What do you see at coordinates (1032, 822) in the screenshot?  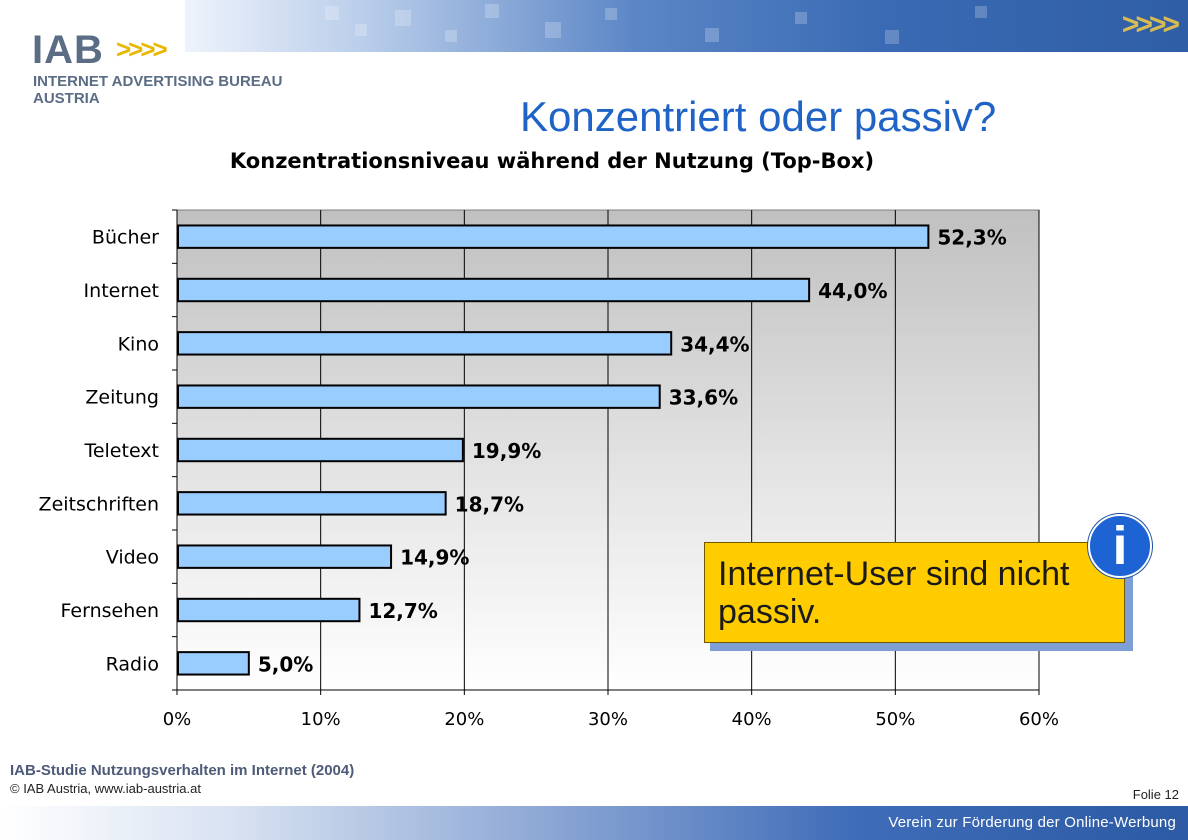 I see `bottom-banner-text: Verein zur Förderung der Online-Werbung` at bounding box center [1032, 822].